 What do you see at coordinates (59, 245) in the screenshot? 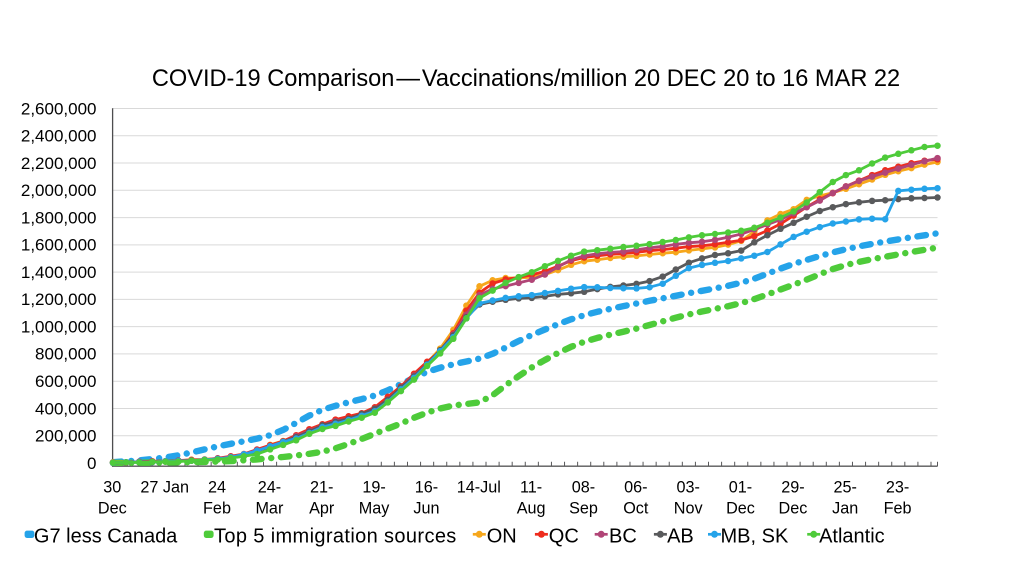
I see `svg-text: 1,600,000` at bounding box center [59, 245].